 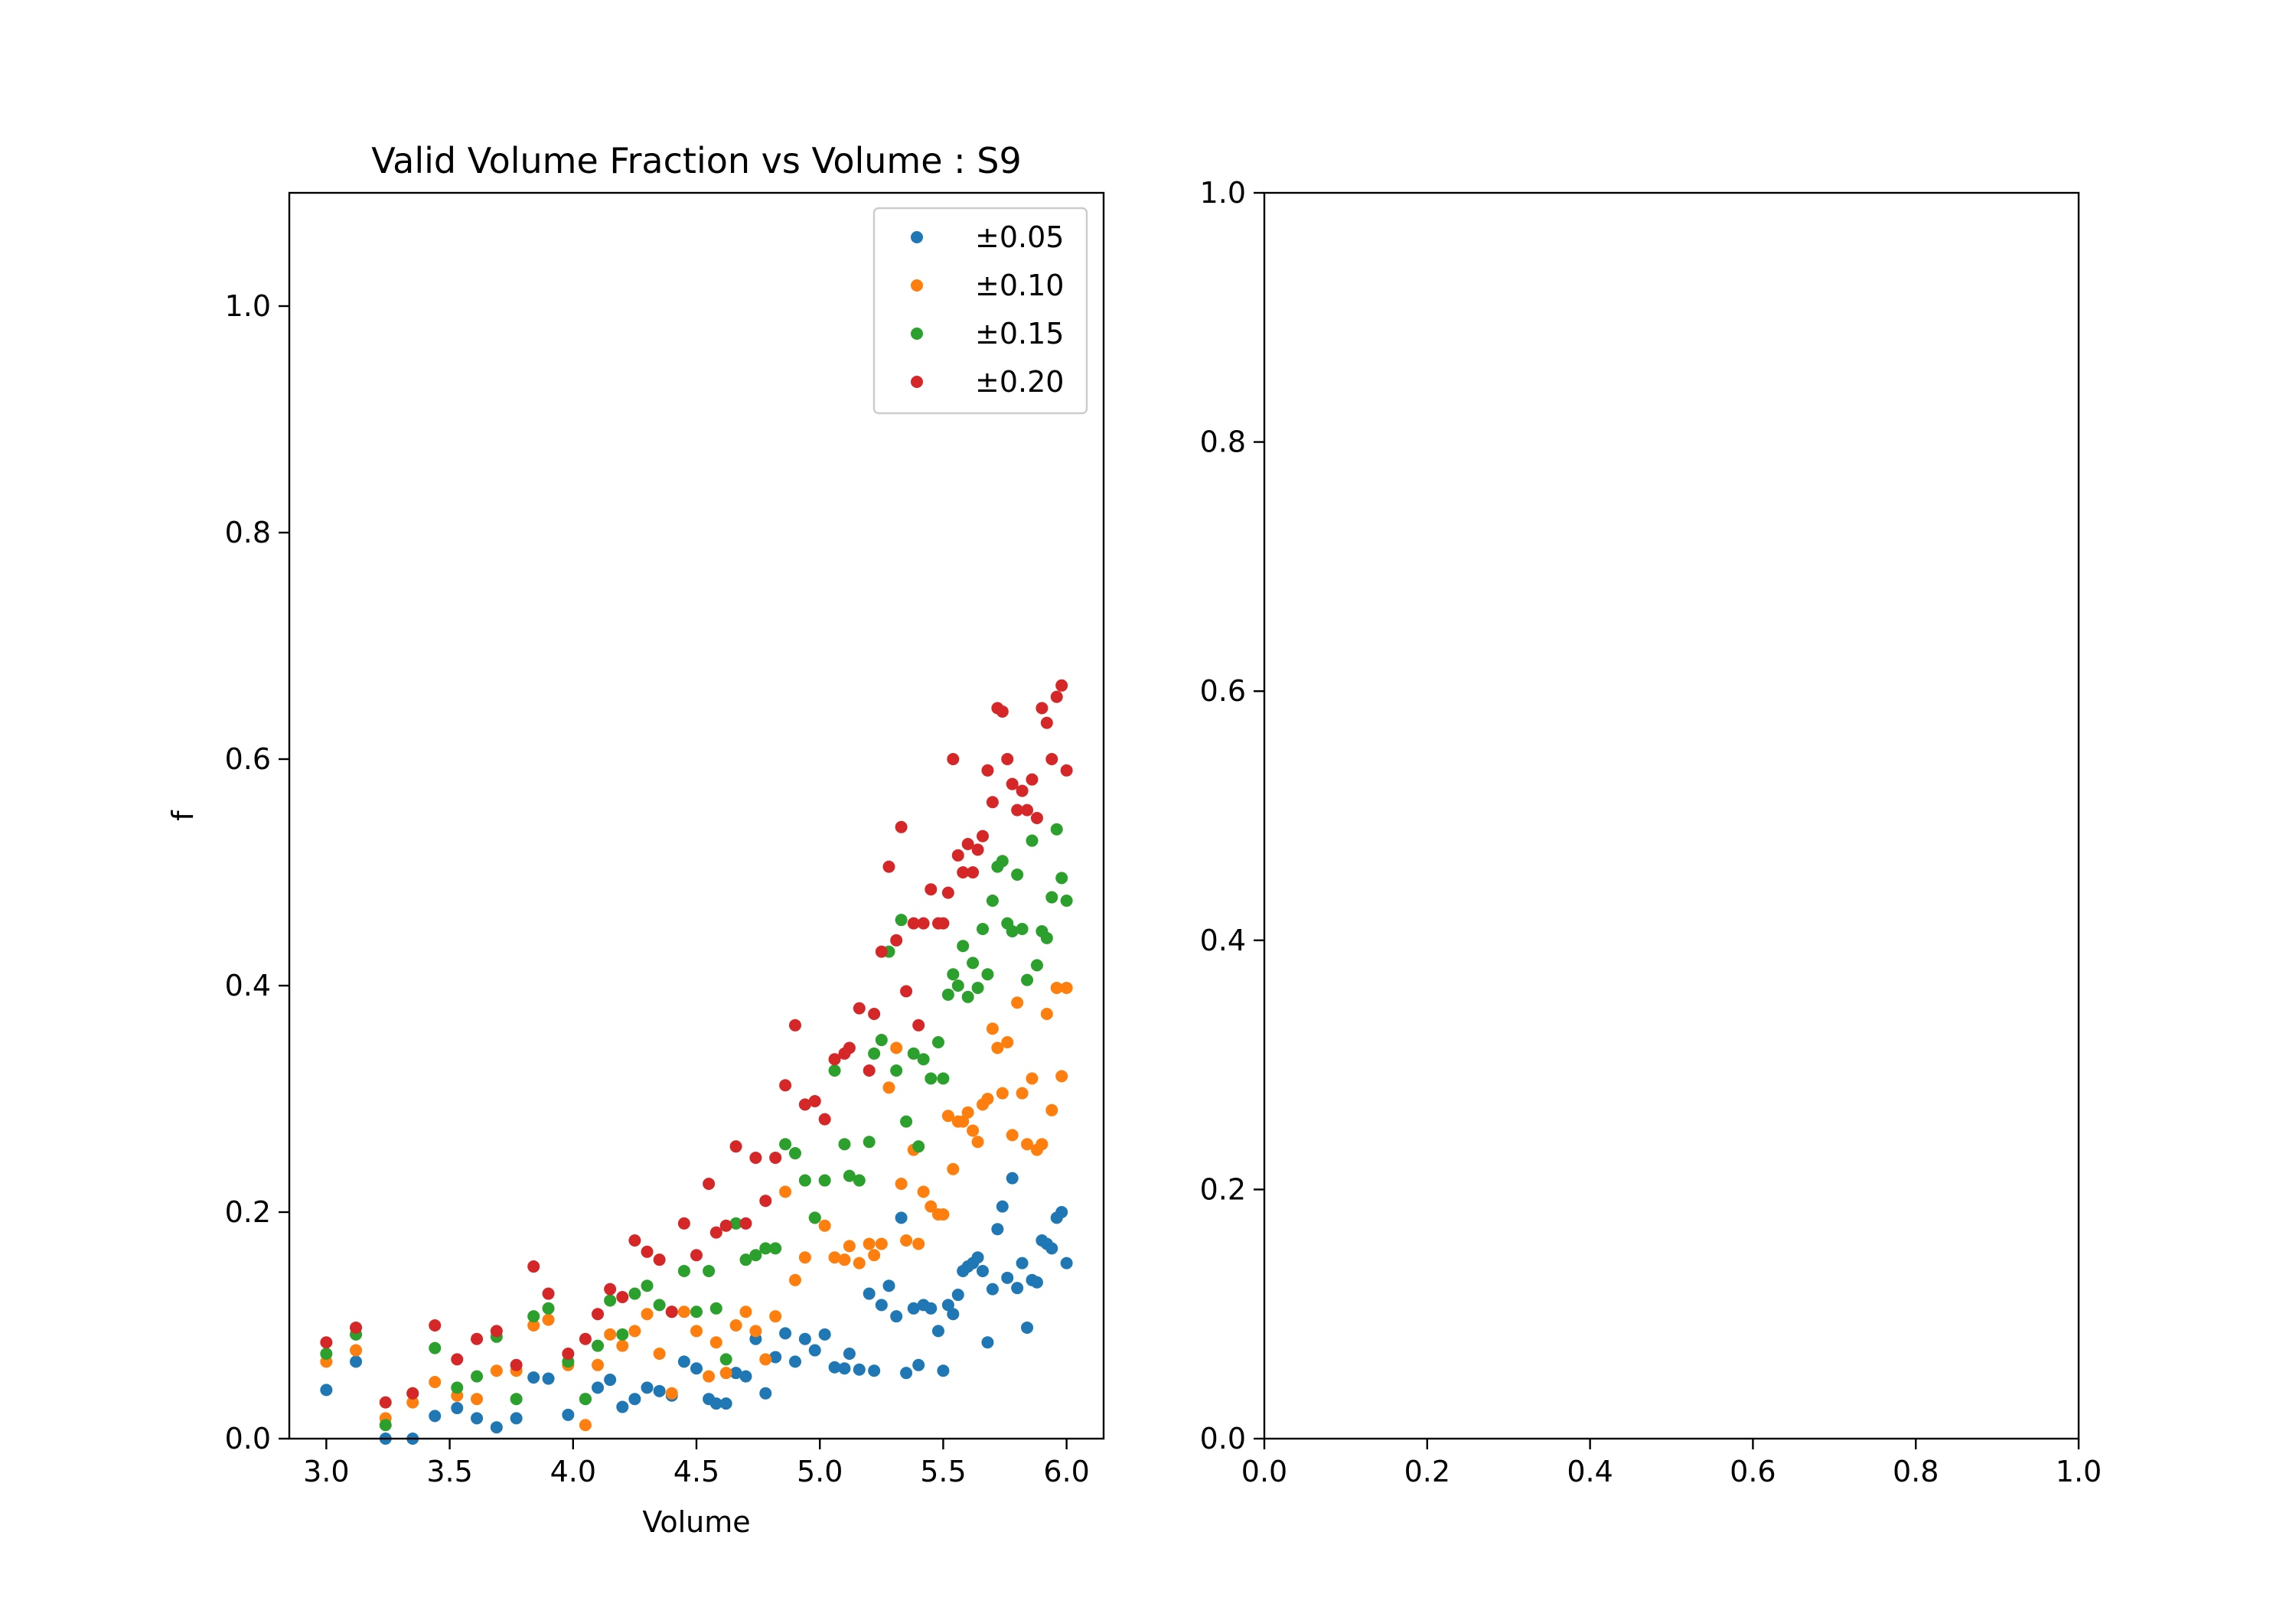 I want to click on y-tick-label-left: 0.8, so click(x=248, y=532).